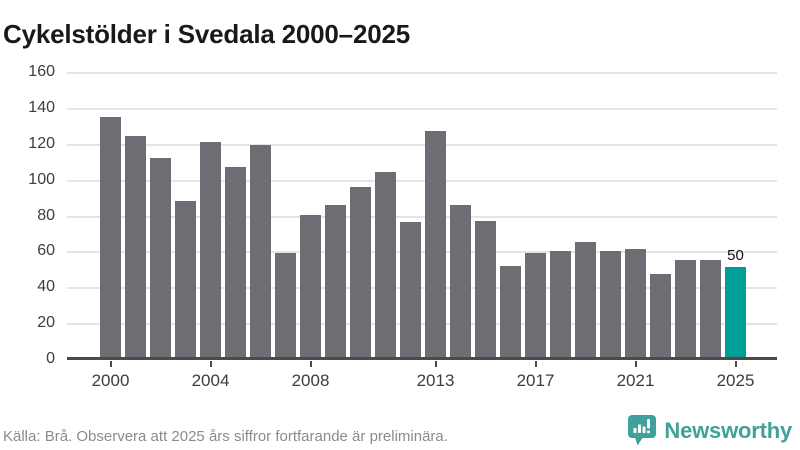 This screenshot has width=800, height=450. Describe the element at coordinates (46, 251) in the screenshot. I see `y-axis-tick-label: 60` at that location.